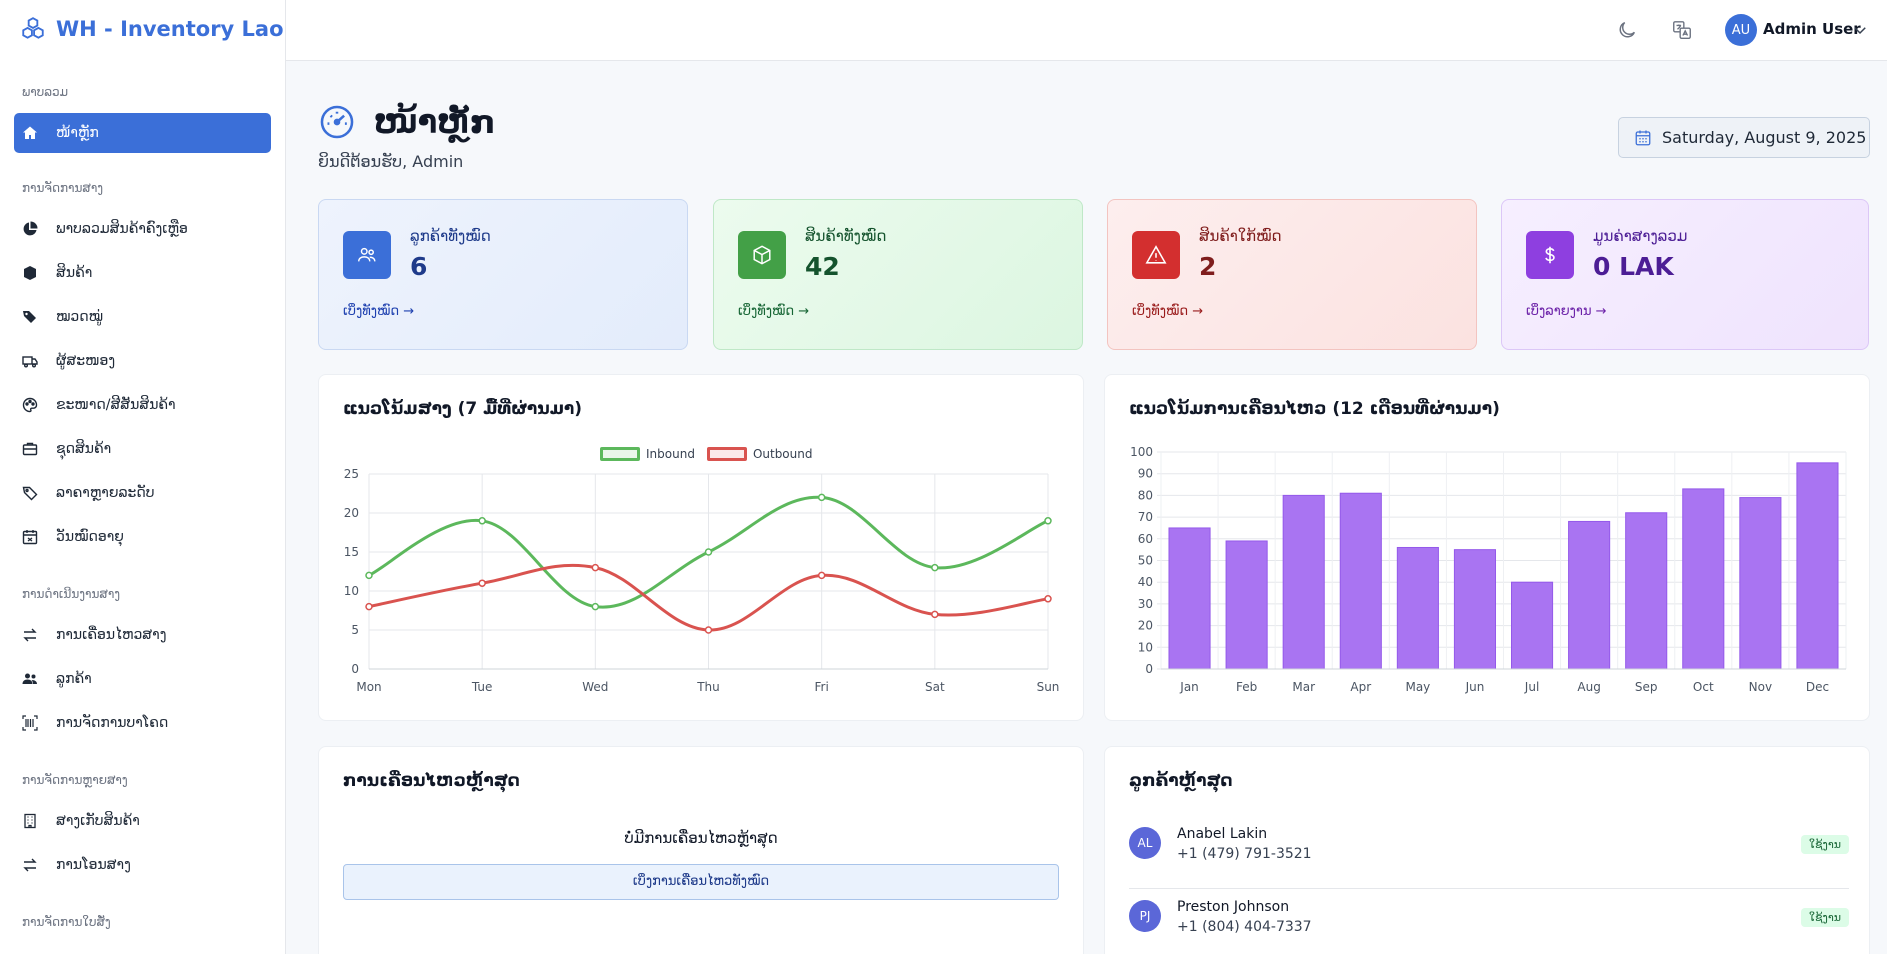  What do you see at coordinates (1682, 30) in the screenshot?
I see `translate-icon` at bounding box center [1682, 30].